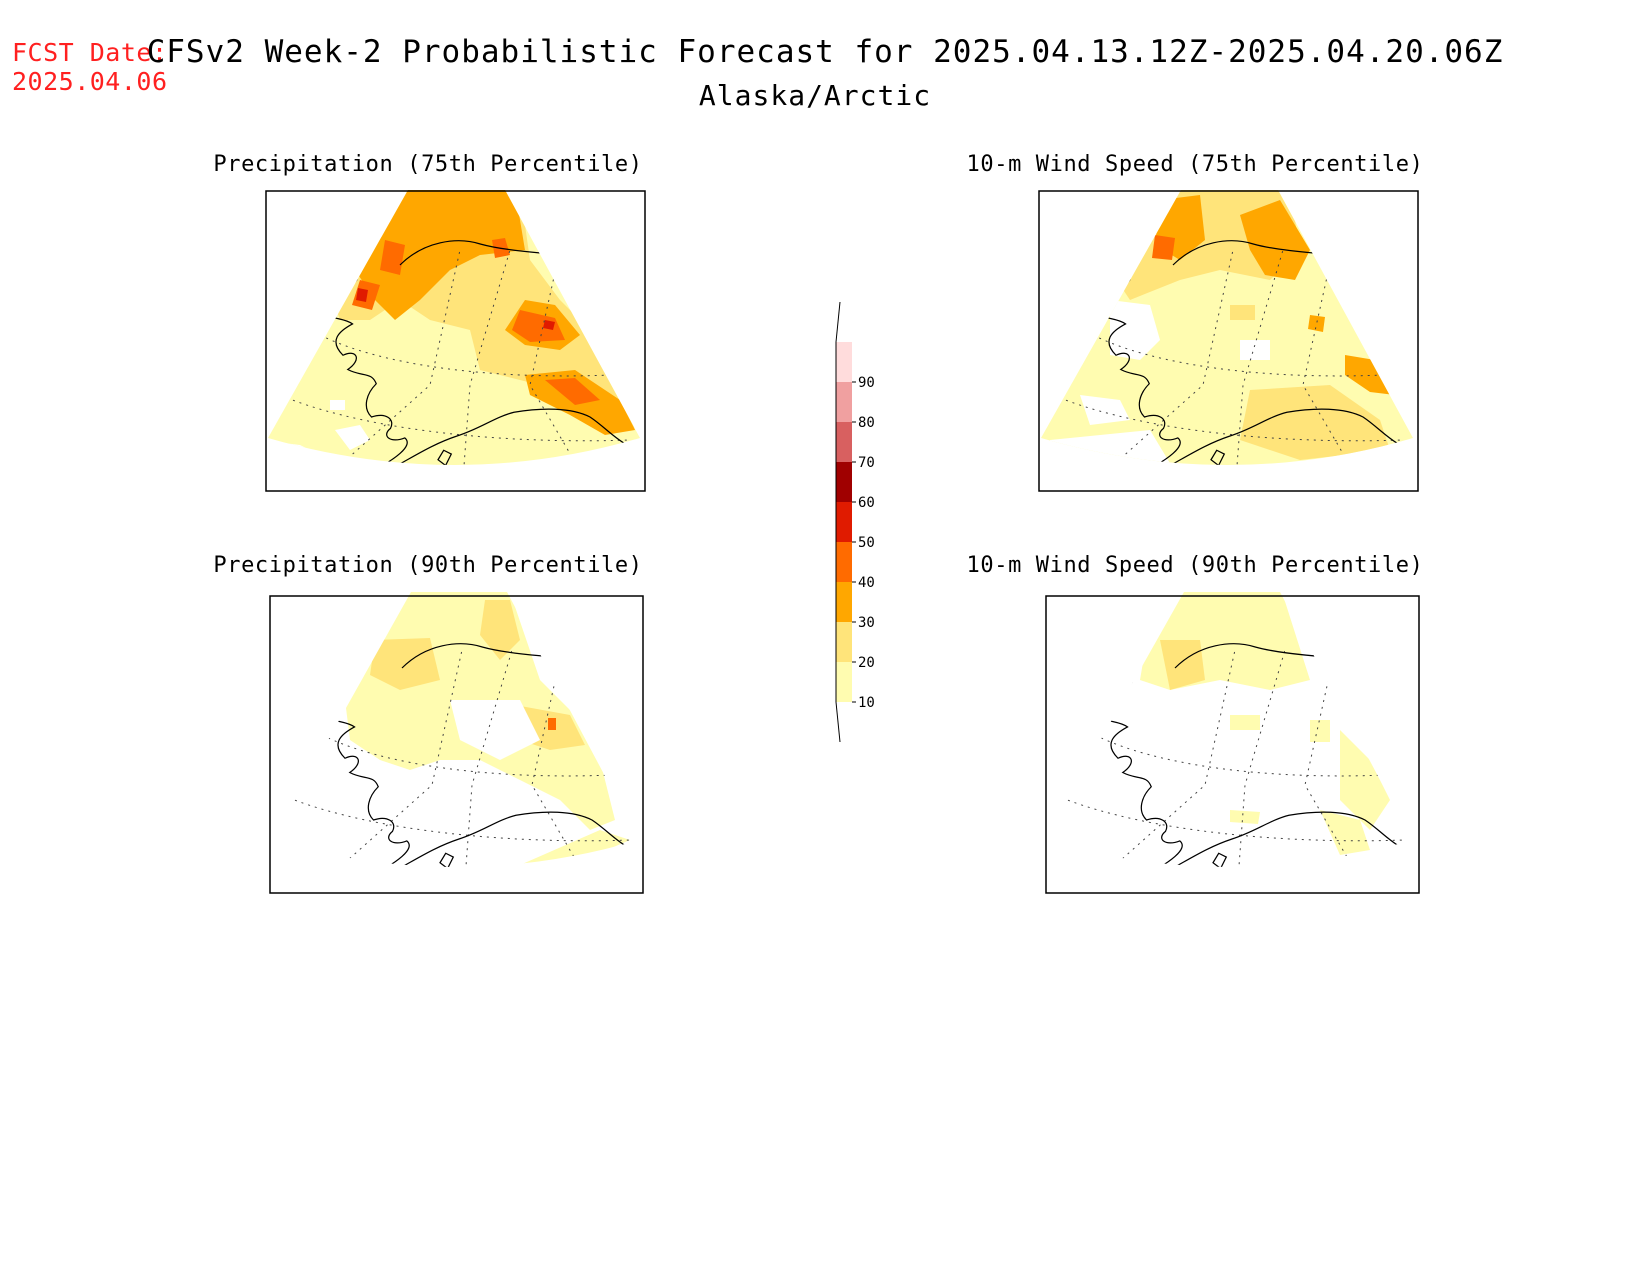 This screenshot has width=1650, height=1275. I want to click on colorbar-label-40: 40, so click(866, 583).